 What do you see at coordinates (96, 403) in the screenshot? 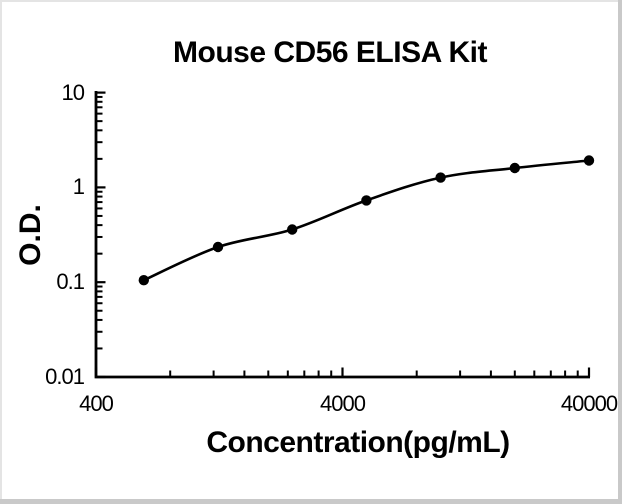
I see `x-tick-label: 400` at bounding box center [96, 403].